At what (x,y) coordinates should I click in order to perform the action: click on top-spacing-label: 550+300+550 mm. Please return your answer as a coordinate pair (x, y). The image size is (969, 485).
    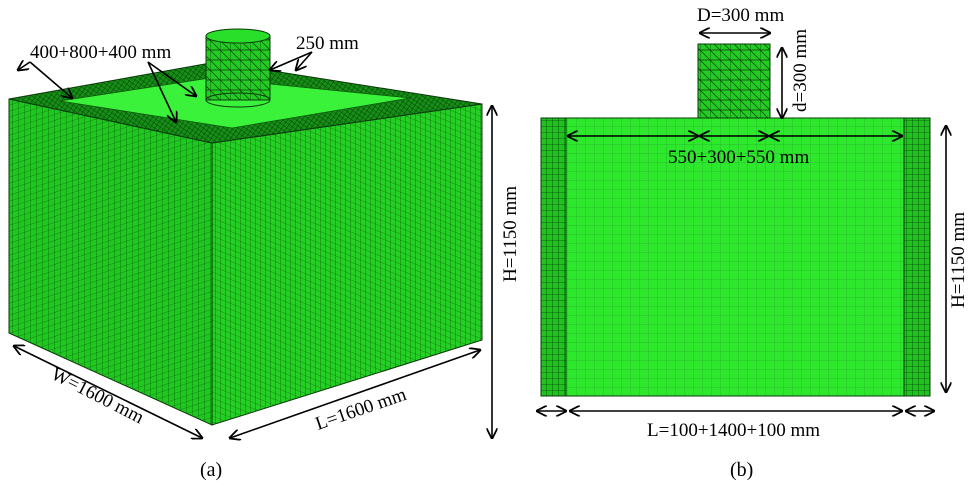
    Looking at the image, I should click on (738, 157).